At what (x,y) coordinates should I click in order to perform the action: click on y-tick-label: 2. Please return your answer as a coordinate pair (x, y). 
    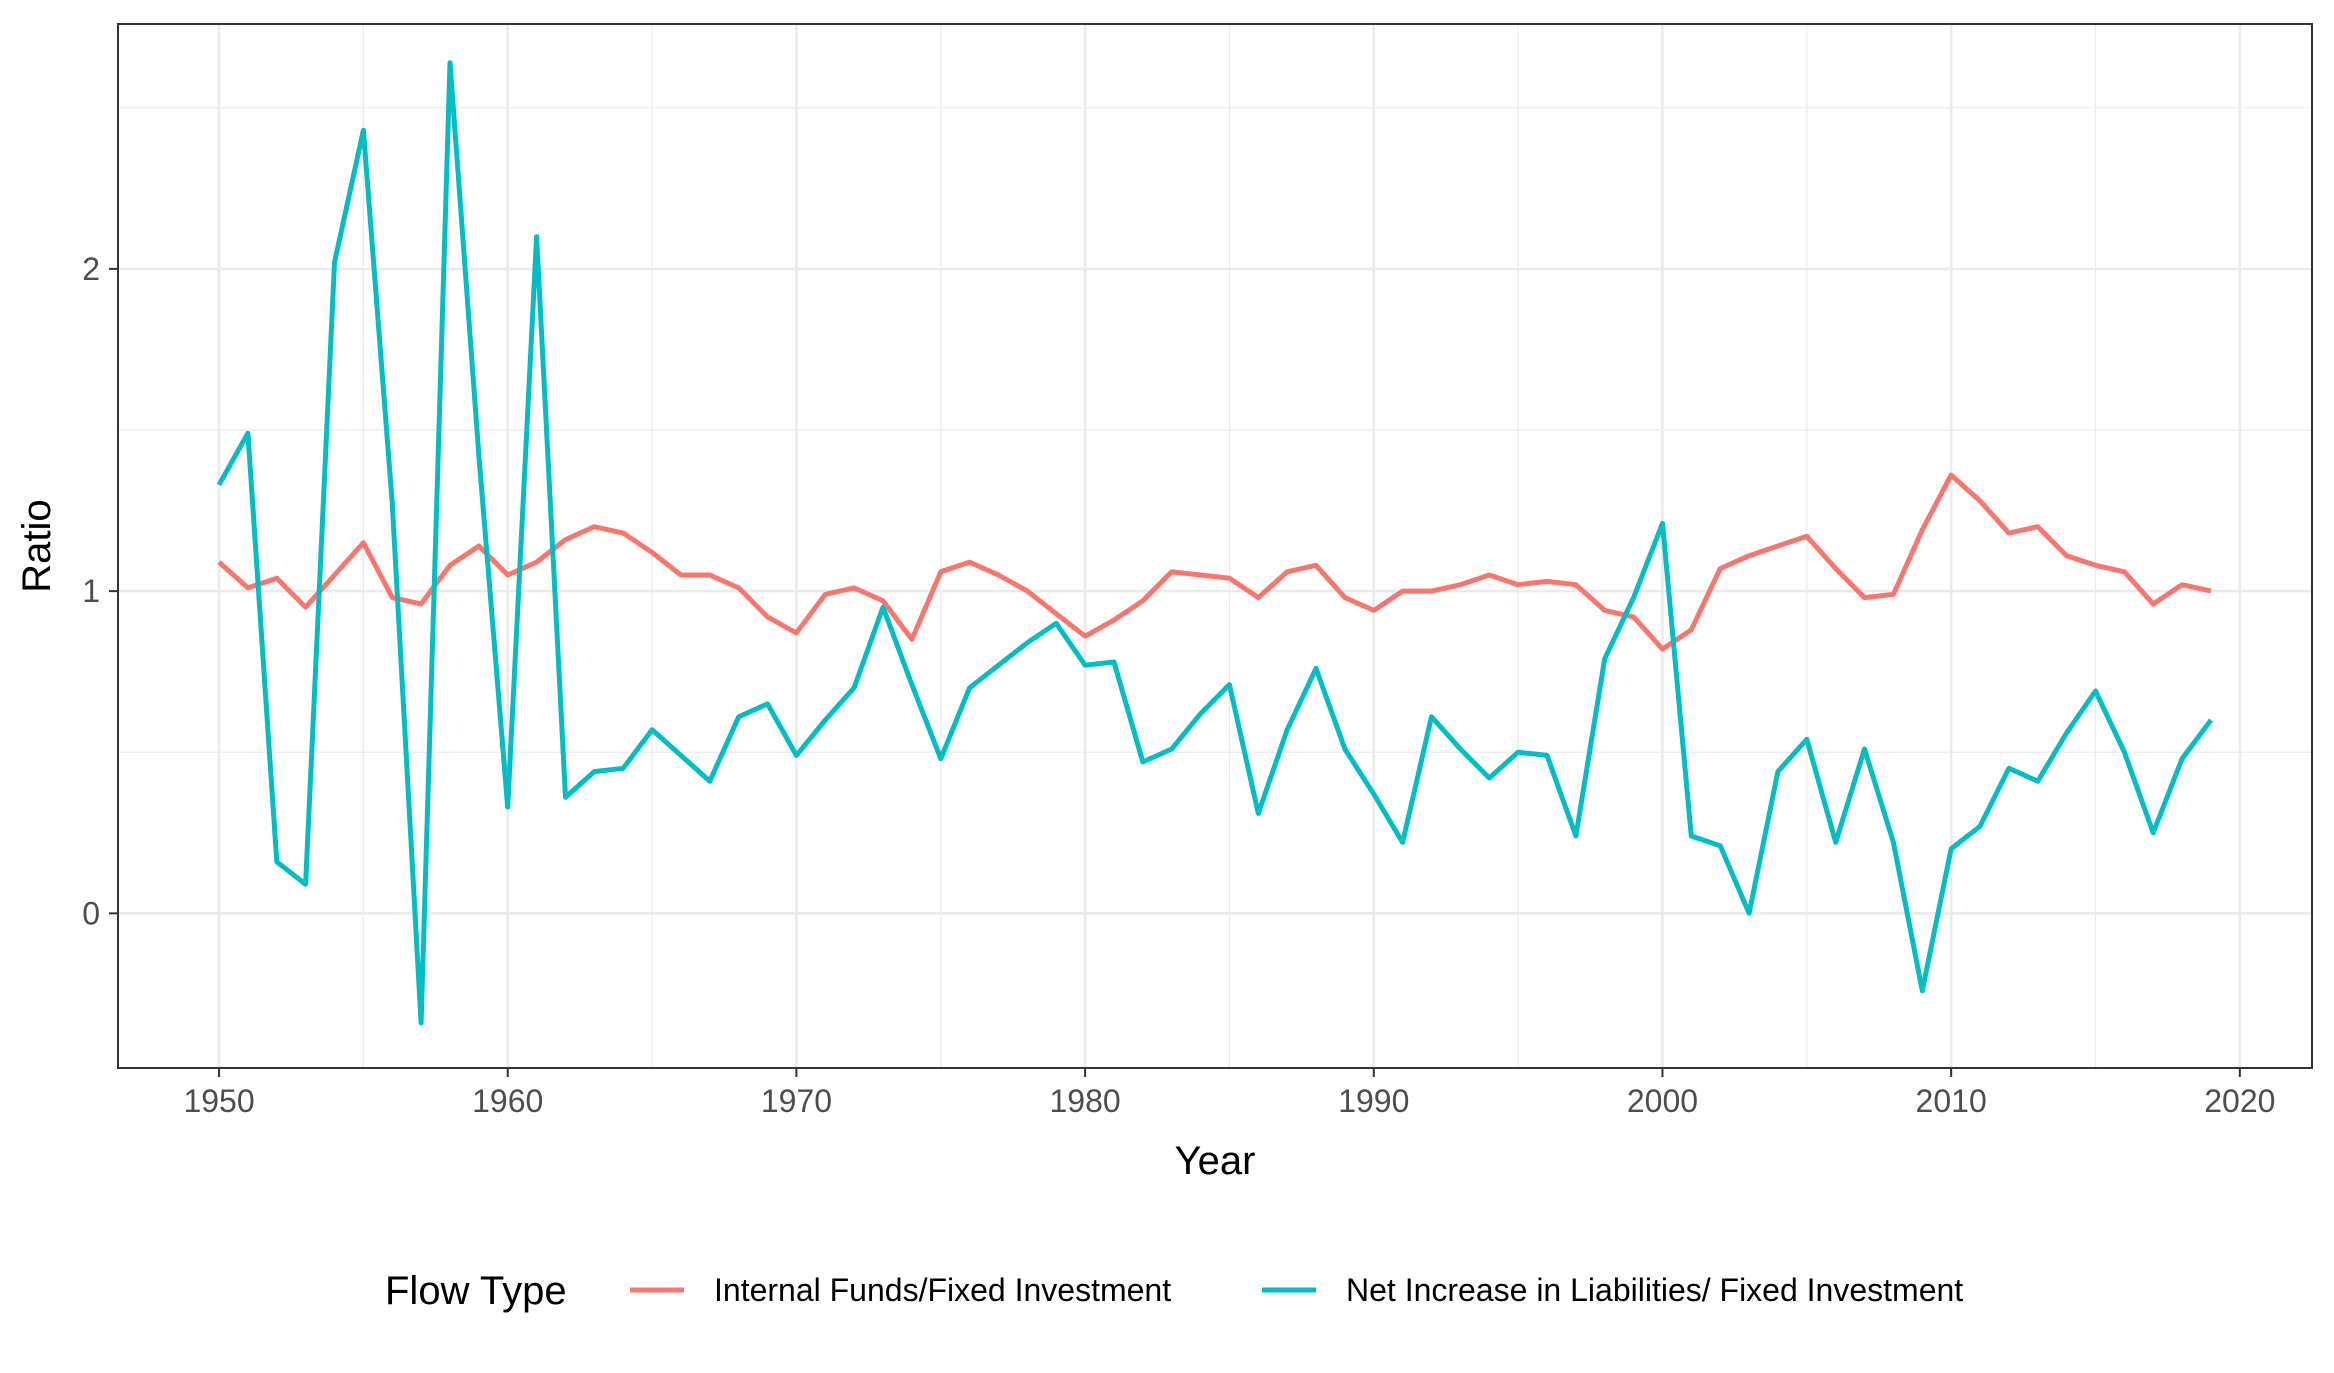
    Looking at the image, I should click on (91, 269).